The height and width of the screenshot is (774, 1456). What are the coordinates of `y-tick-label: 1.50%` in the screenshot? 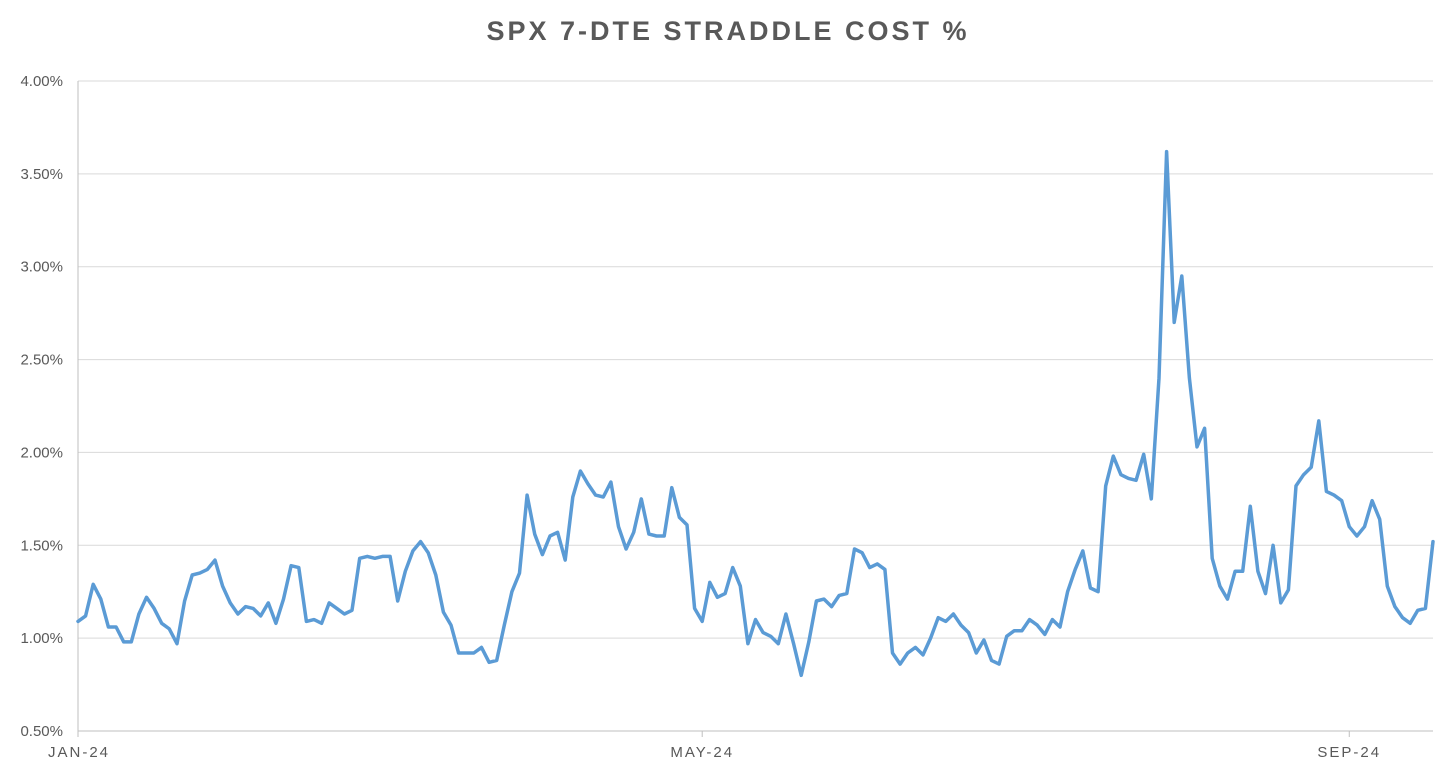 It's located at (41, 545).